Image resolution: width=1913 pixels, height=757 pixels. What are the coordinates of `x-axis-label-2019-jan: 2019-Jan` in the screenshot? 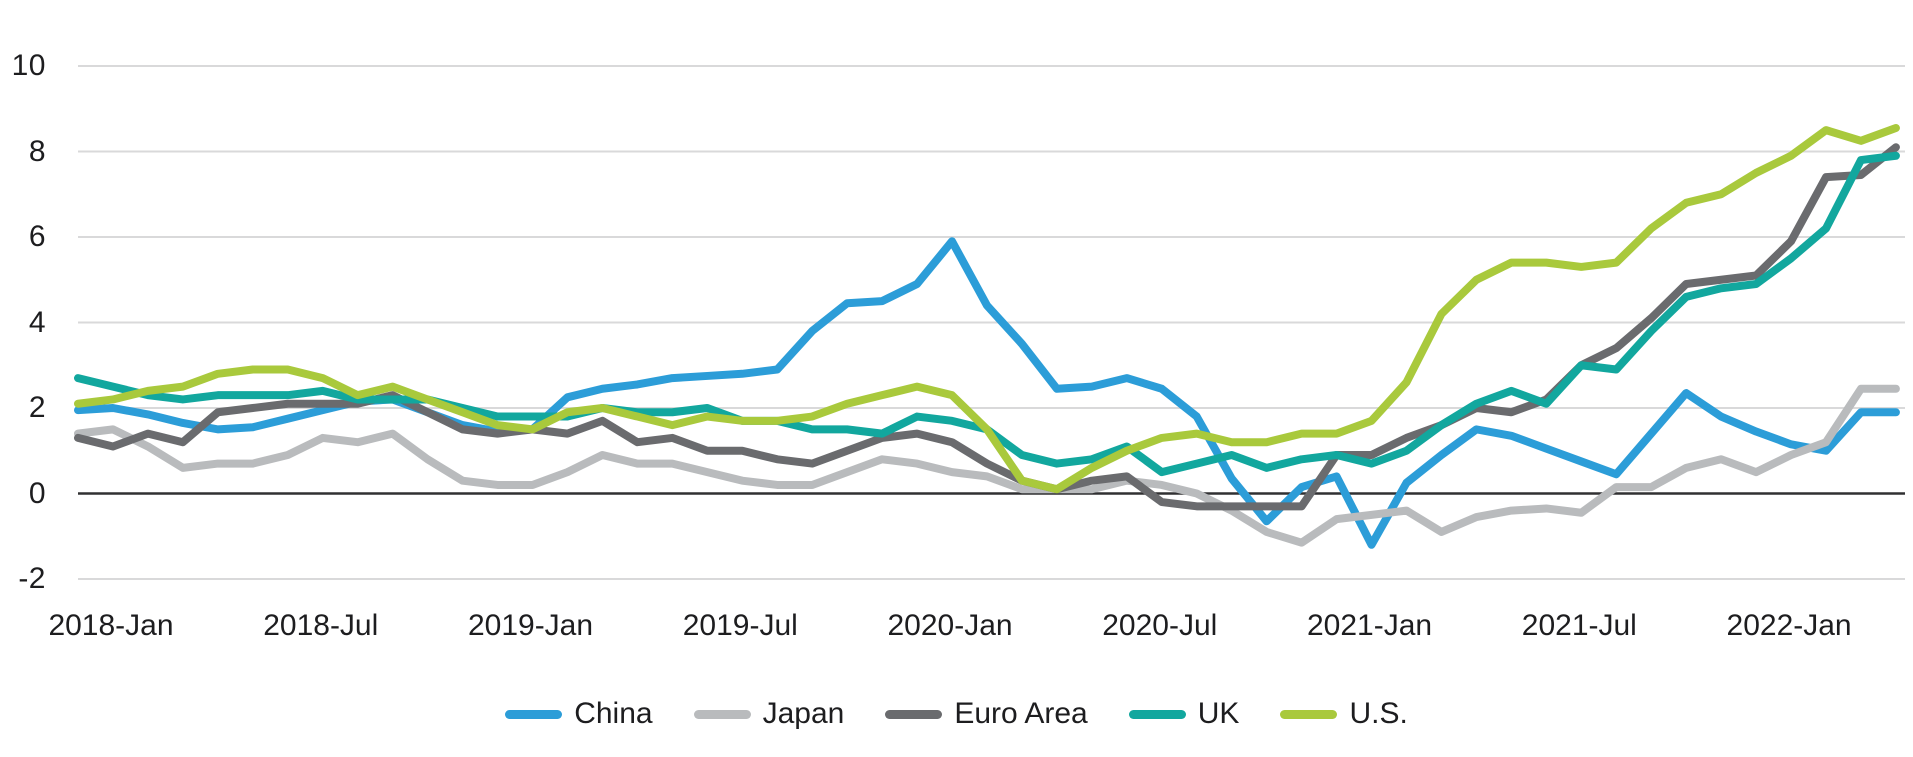 It's located at (530, 625).